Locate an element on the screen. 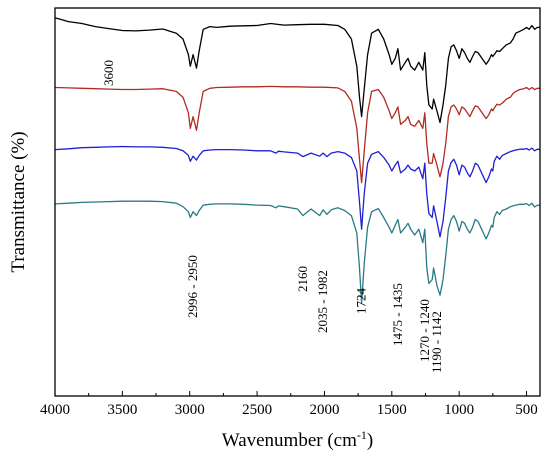  peak-annotation: 1475 - 1435 is located at coordinates (397, 314).